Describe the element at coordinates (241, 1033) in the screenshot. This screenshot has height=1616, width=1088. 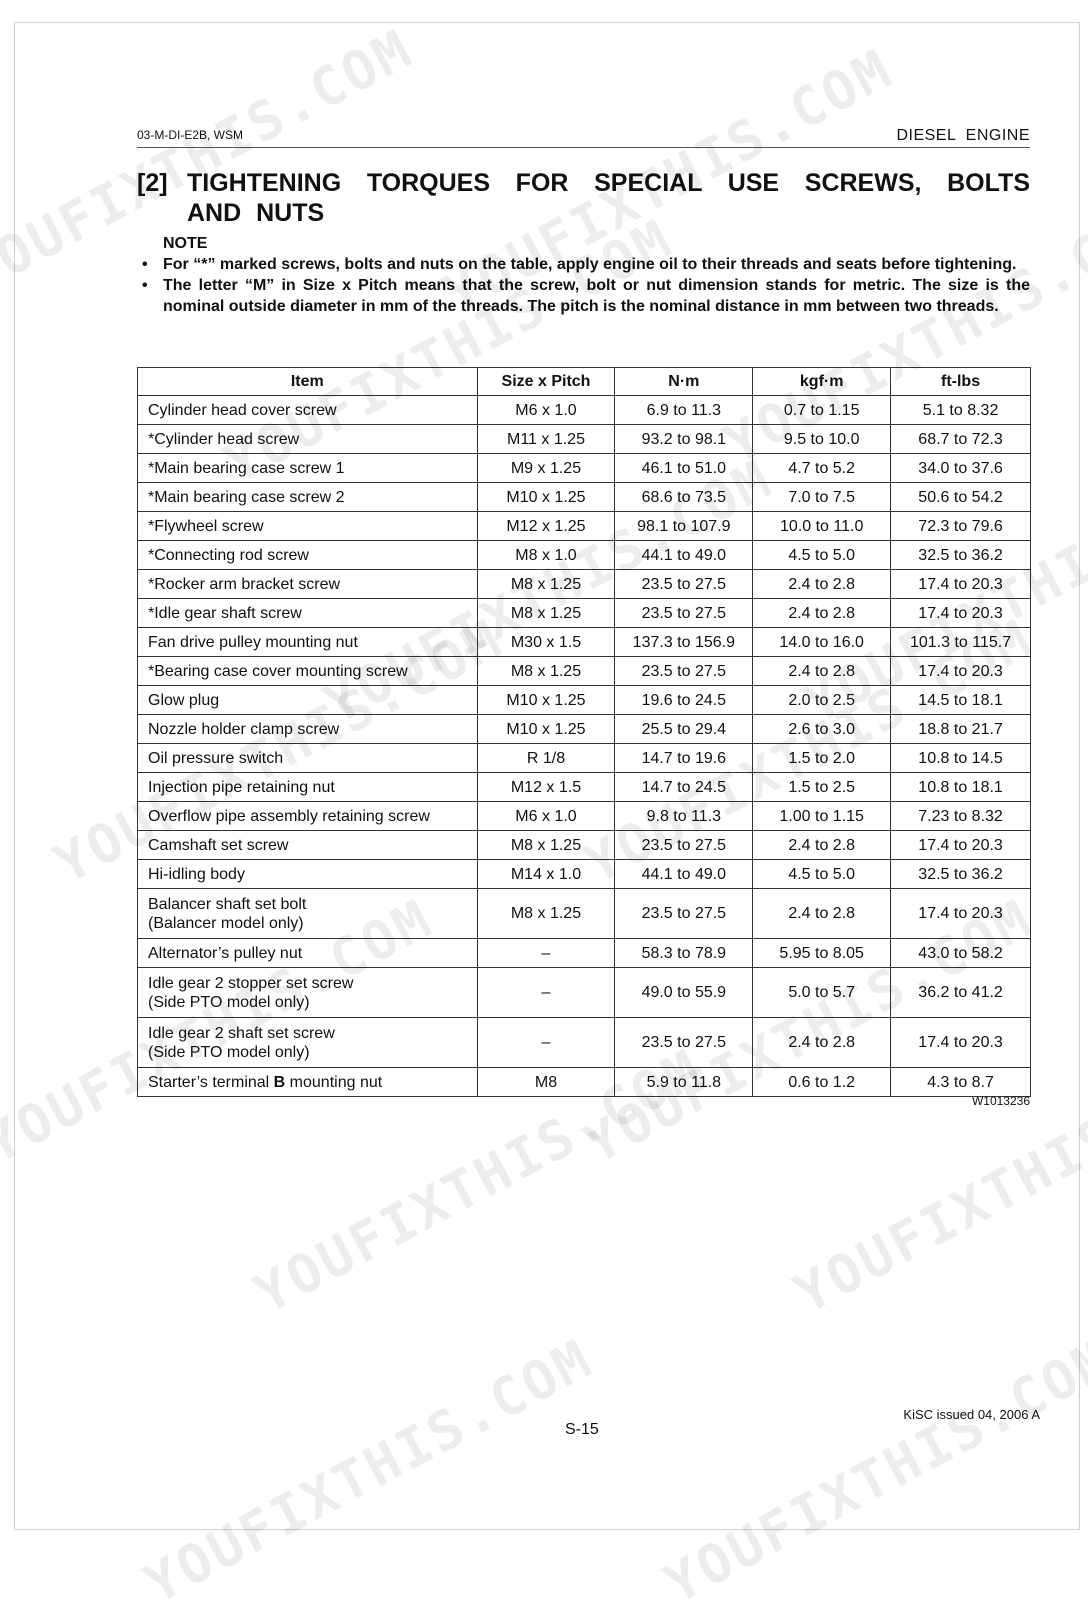
I see `item-name: Idle gear 2 shaft set screw` at that location.